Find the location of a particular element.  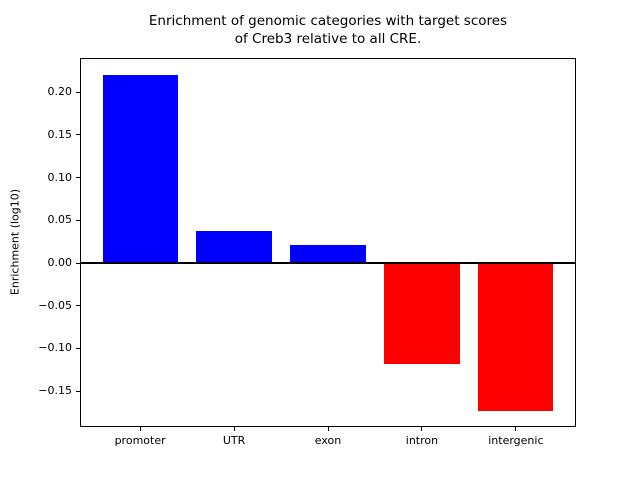

bar-intron is located at coordinates (422, 313).